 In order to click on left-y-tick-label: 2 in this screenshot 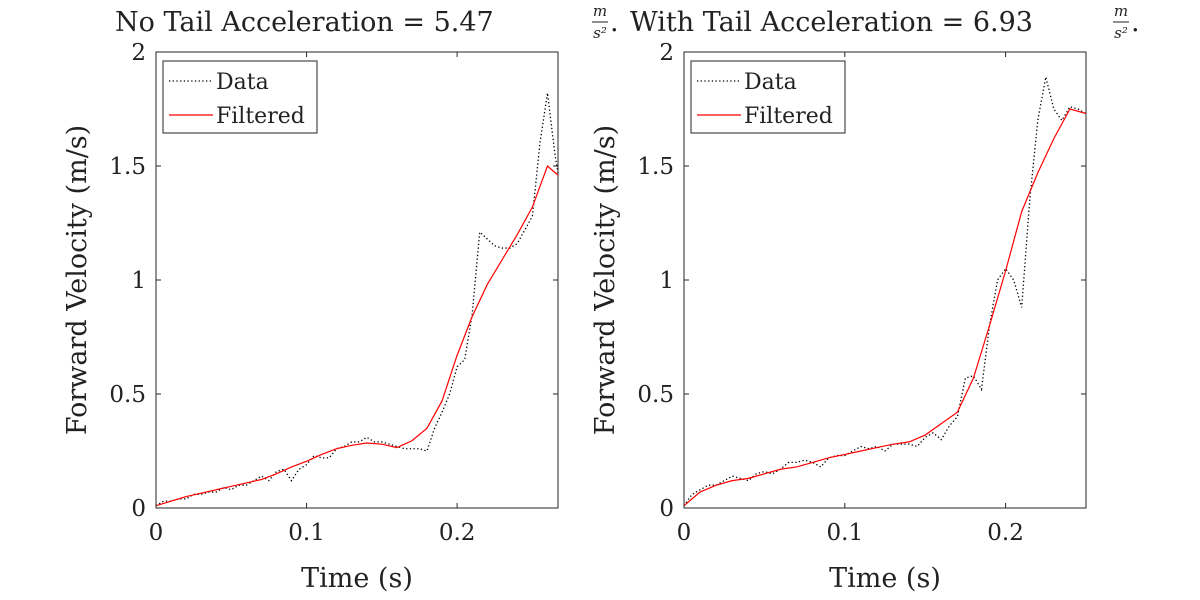, I will do `click(138, 53)`.